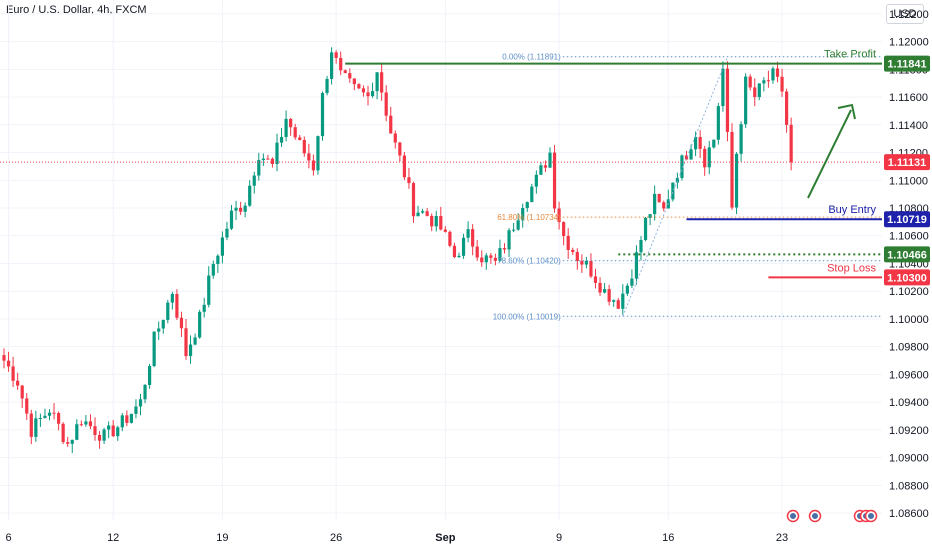 The image size is (932, 550). What do you see at coordinates (113, 538) in the screenshot?
I see `x-tick-label: 12` at bounding box center [113, 538].